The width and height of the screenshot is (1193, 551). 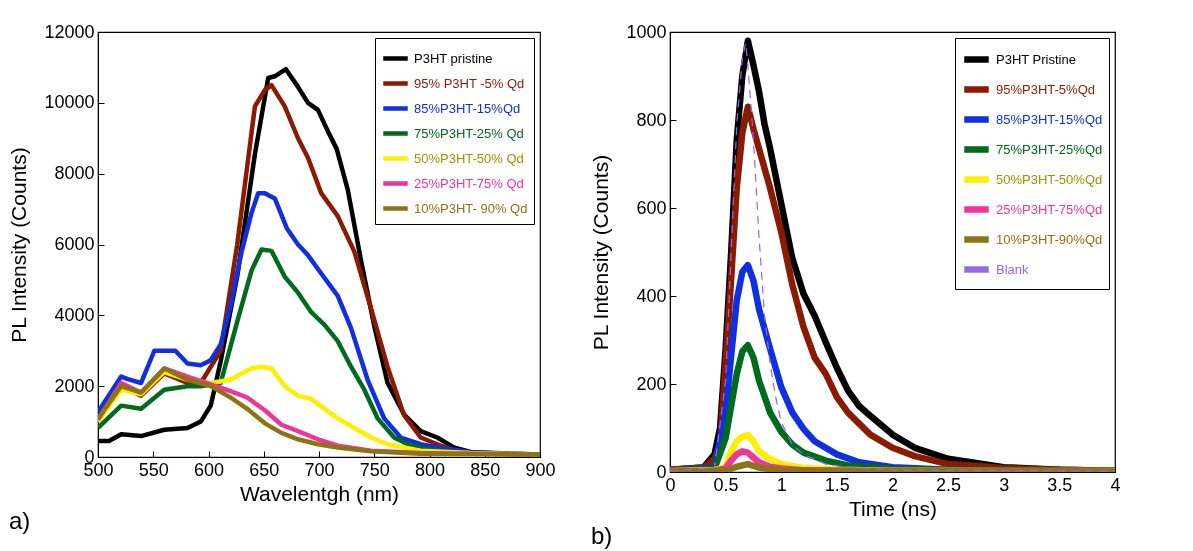 What do you see at coordinates (651, 207) in the screenshot?
I see `y-tick-label: 600` at bounding box center [651, 207].